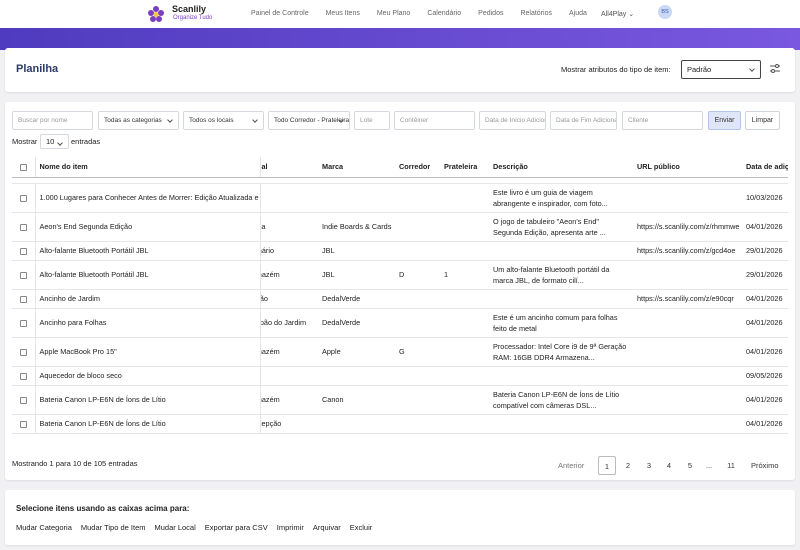  Describe the element at coordinates (417, 167) in the screenshot. I see `column-header: Corredor` at that location.